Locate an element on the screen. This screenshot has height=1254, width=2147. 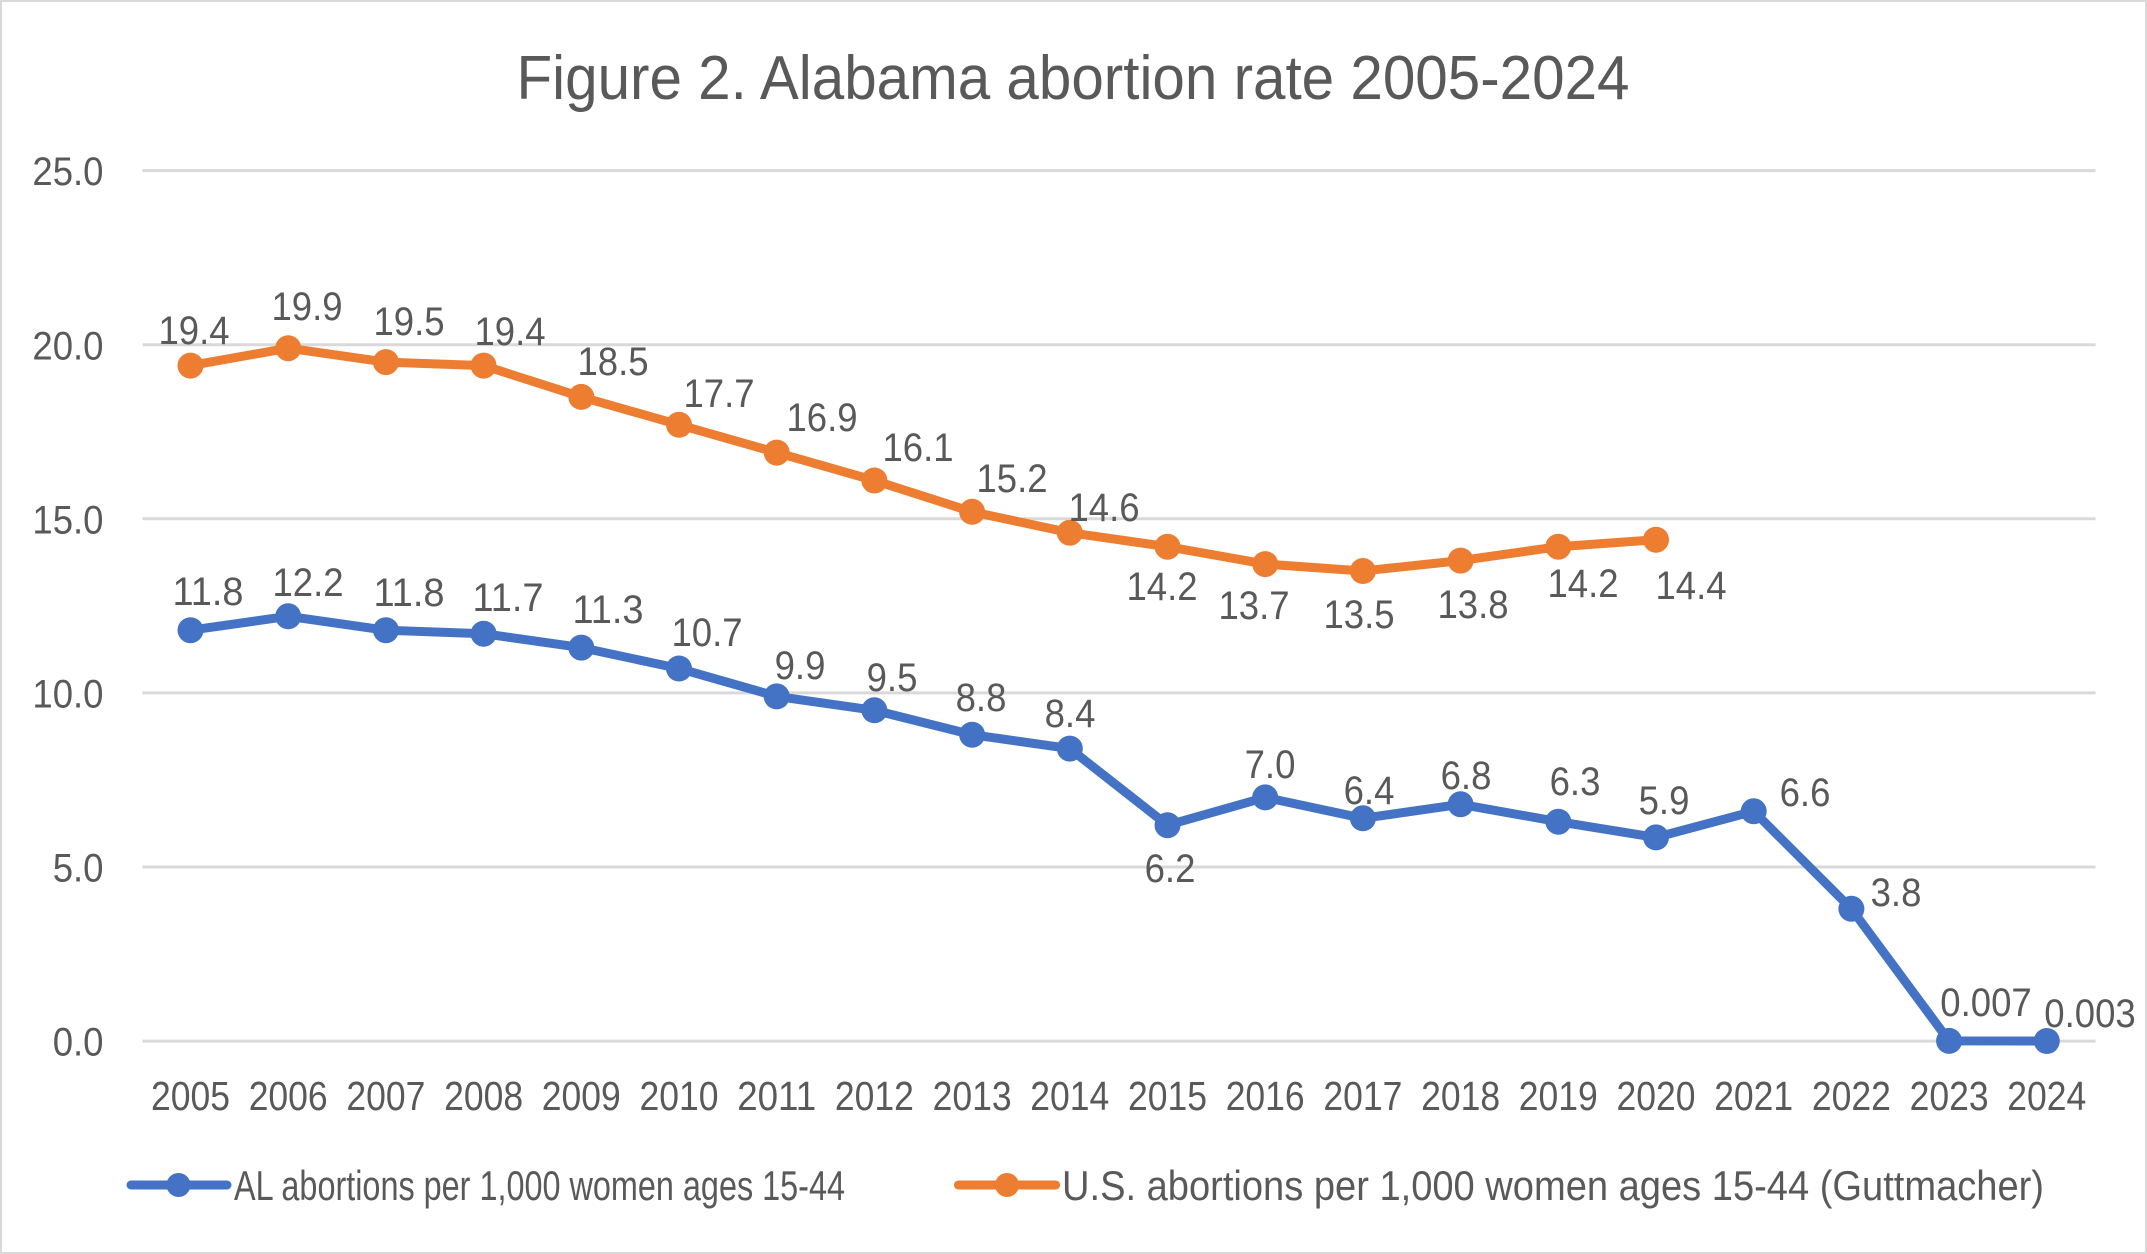
svg-text: 9.5 is located at coordinates (892, 678).